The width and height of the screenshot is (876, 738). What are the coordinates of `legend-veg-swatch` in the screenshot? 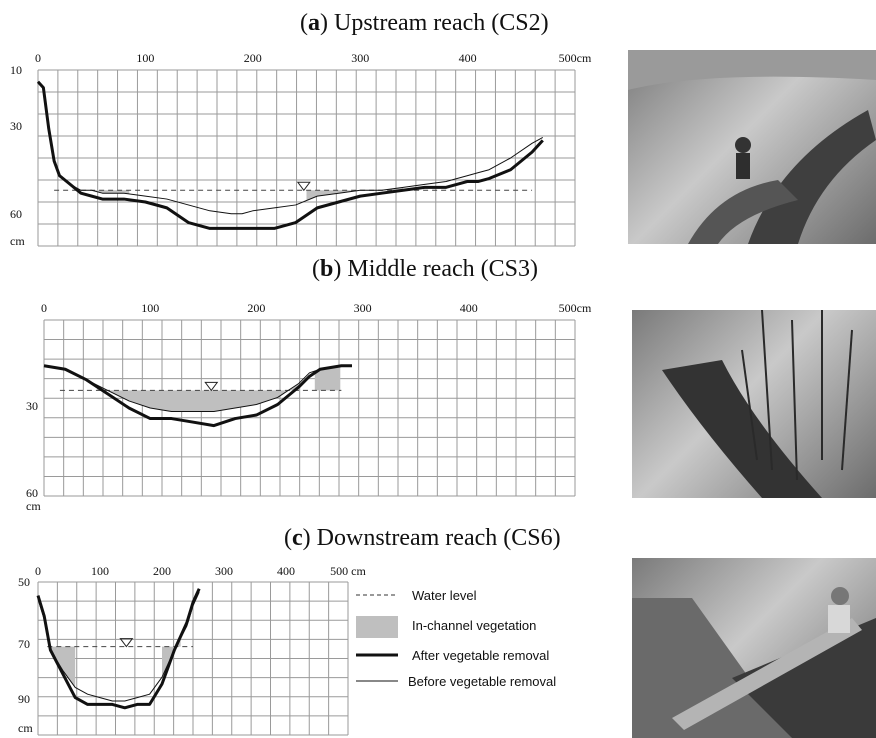 It's located at (377, 627).